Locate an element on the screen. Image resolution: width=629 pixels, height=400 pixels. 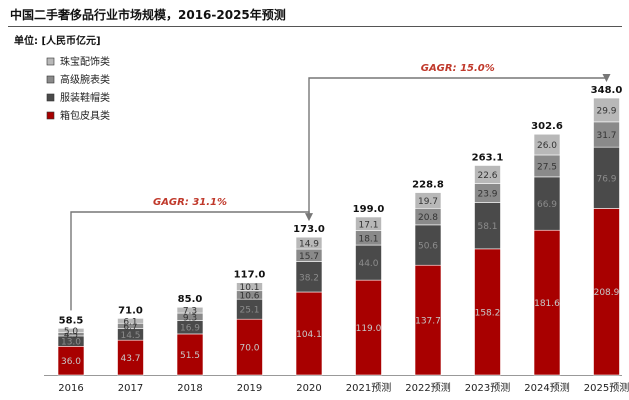
data-label: 44.0 is located at coordinates (368, 264).